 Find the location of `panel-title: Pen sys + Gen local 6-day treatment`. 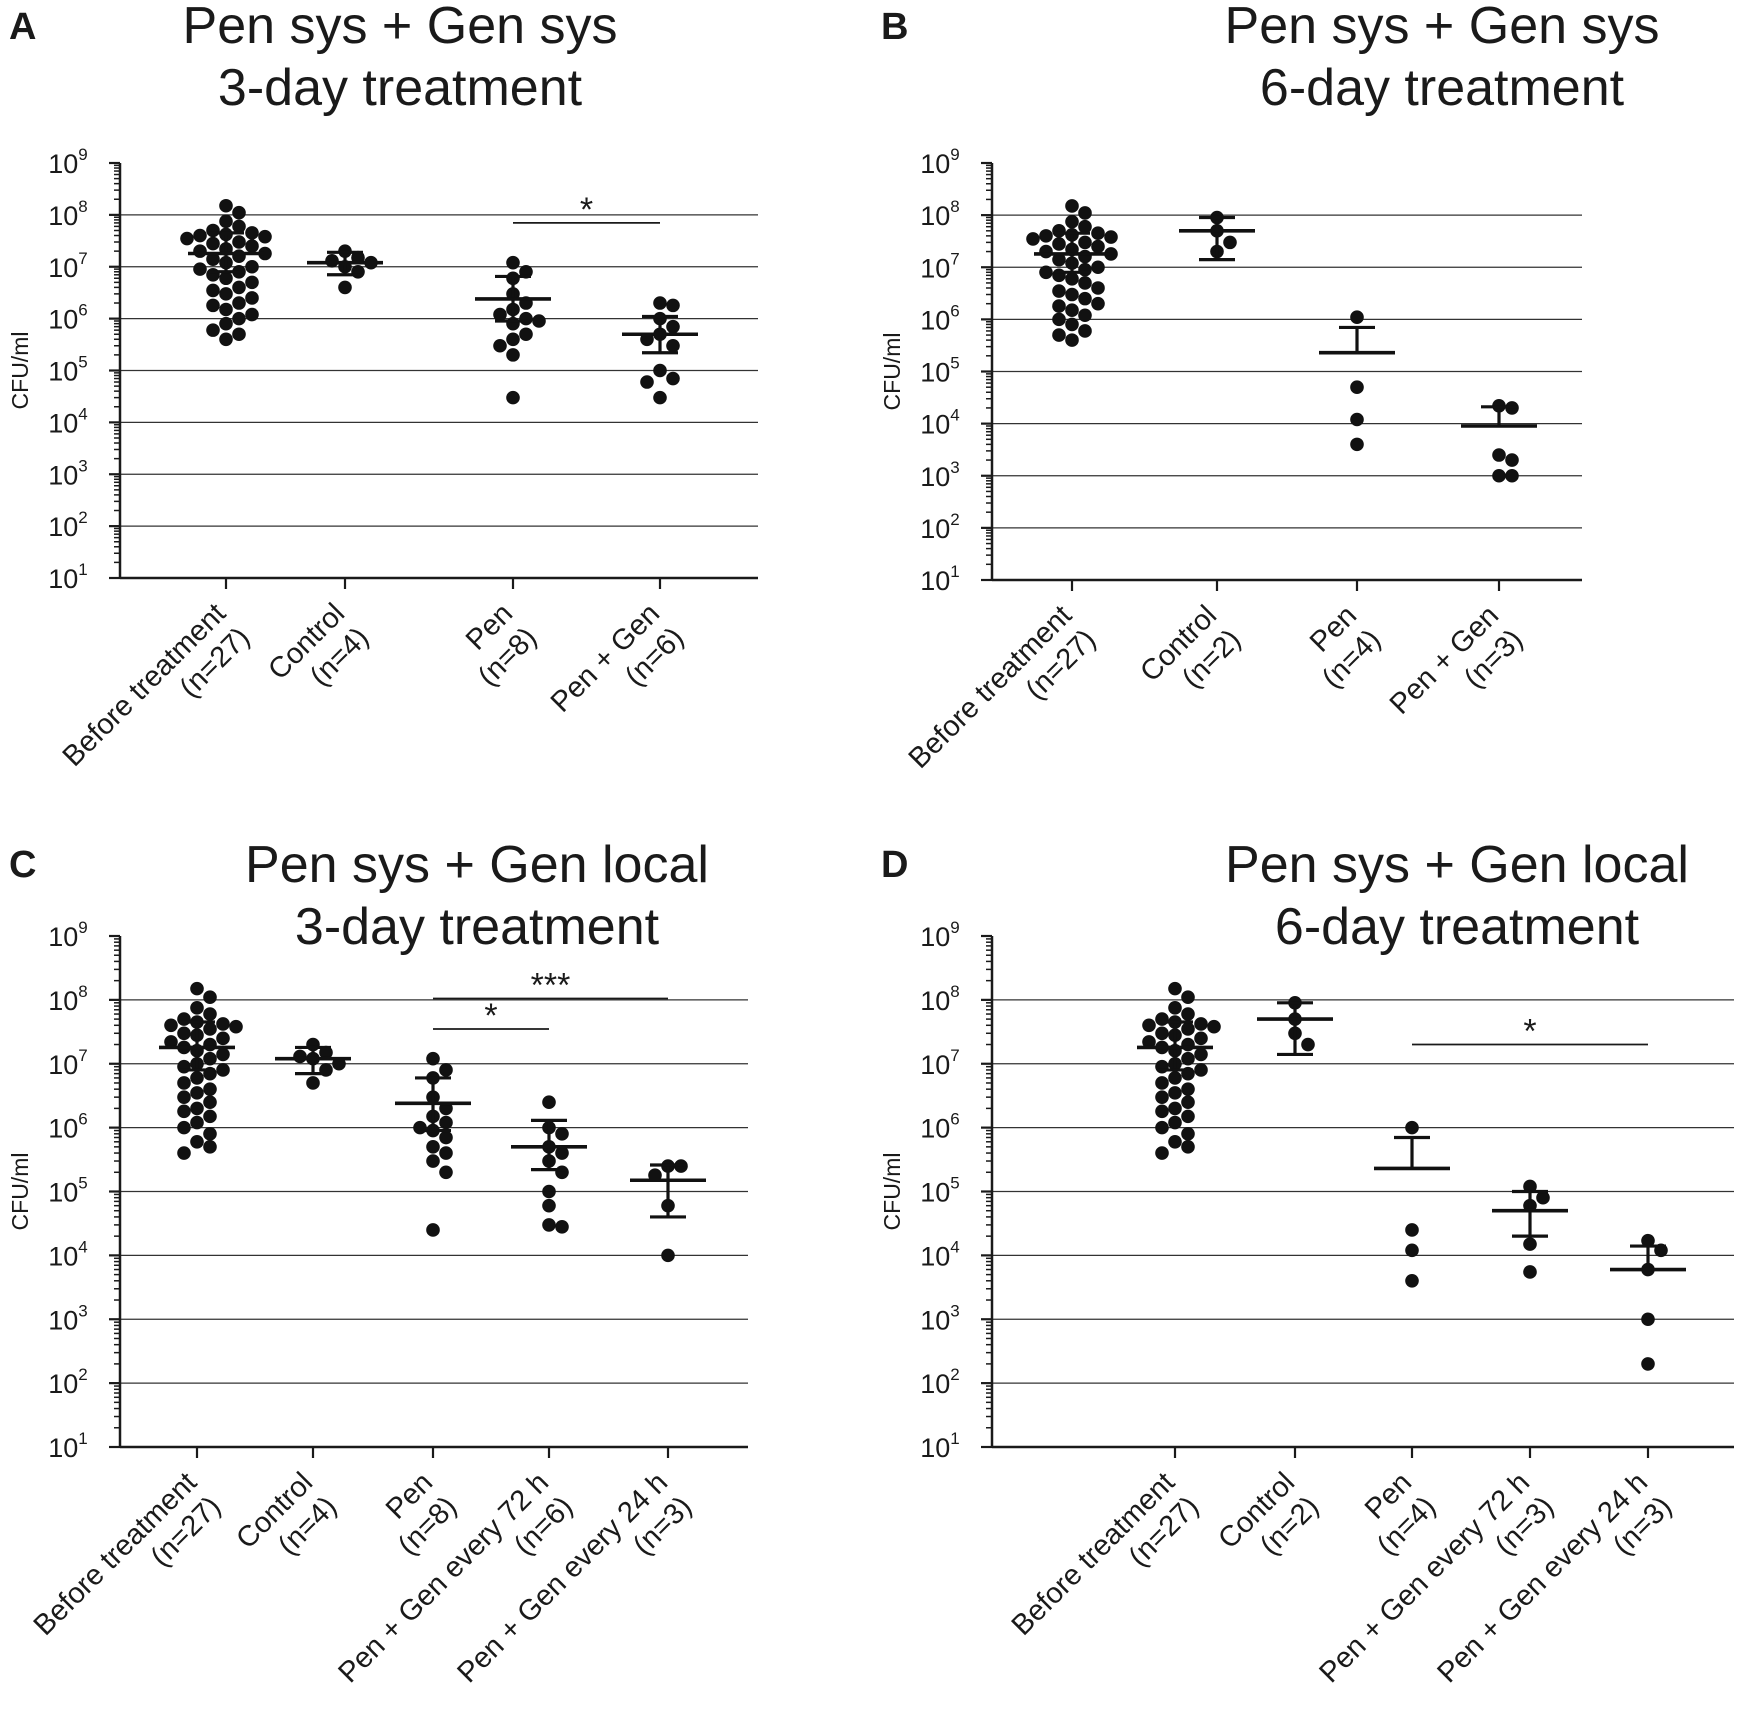

panel-title: Pen sys + Gen local 6-day treatment is located at coordinates (1457, 896).